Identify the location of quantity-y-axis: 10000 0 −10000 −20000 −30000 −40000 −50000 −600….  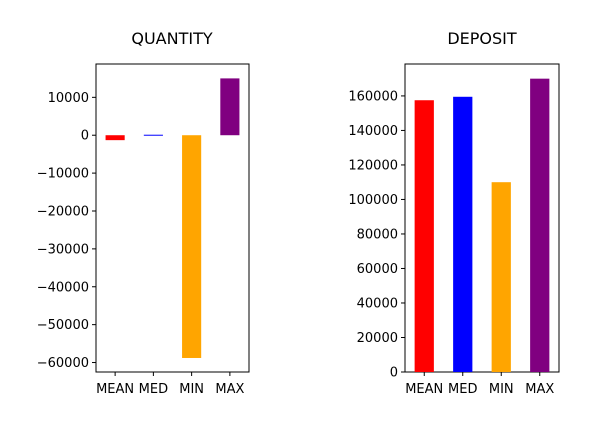
(66, 231).